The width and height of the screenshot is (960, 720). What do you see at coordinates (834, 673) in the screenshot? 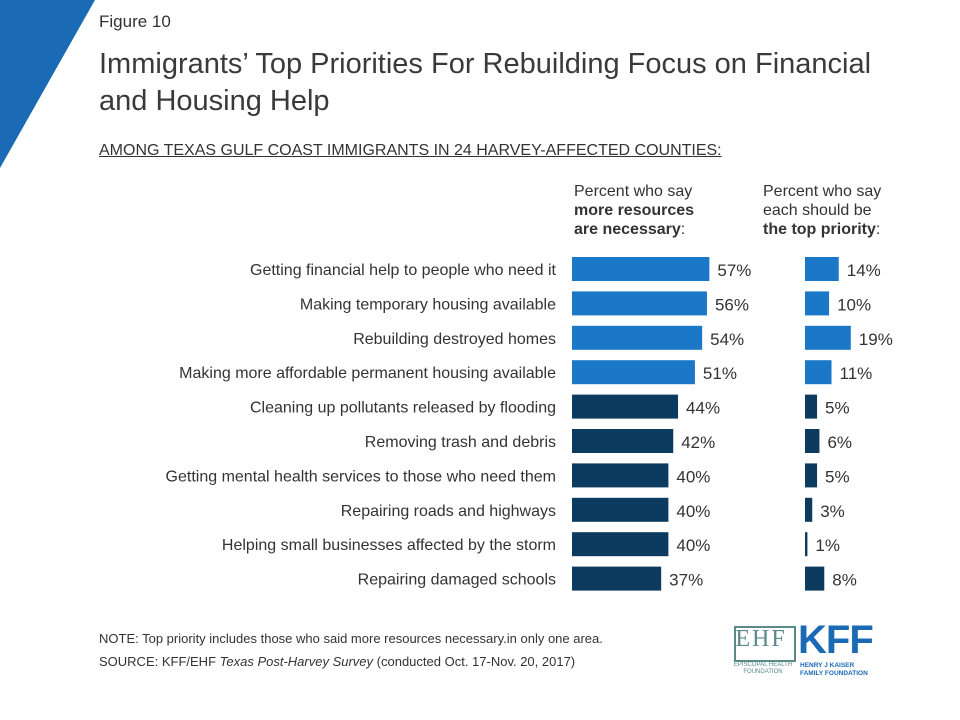
I see `kff-caption-line2: FAMILY FOUNDATION` at bounding box center [834, 673].